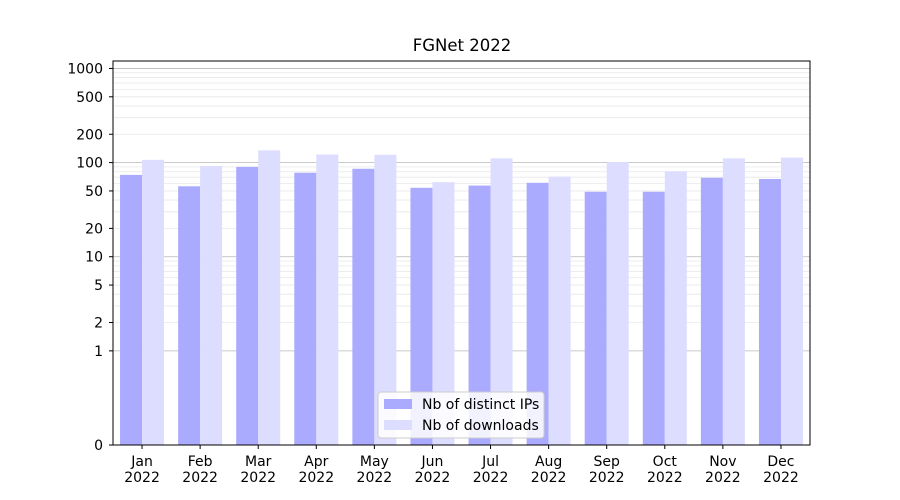 The width and height of the screenshot is (900, 500). I want to click on bar-distinct-ips-oct, so click(653, 318).